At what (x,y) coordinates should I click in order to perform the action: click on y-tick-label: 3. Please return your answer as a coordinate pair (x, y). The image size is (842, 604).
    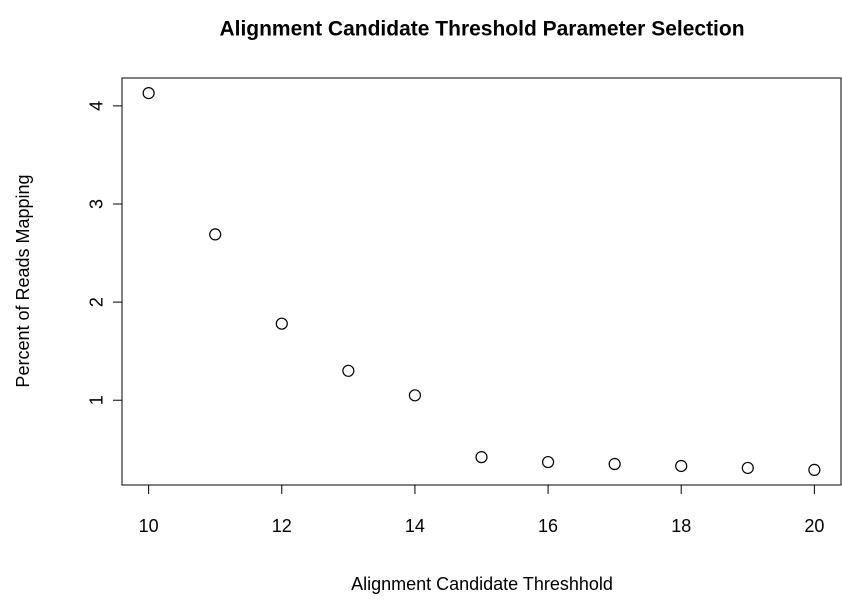
    Looking at the image, I should click on (97, 204).